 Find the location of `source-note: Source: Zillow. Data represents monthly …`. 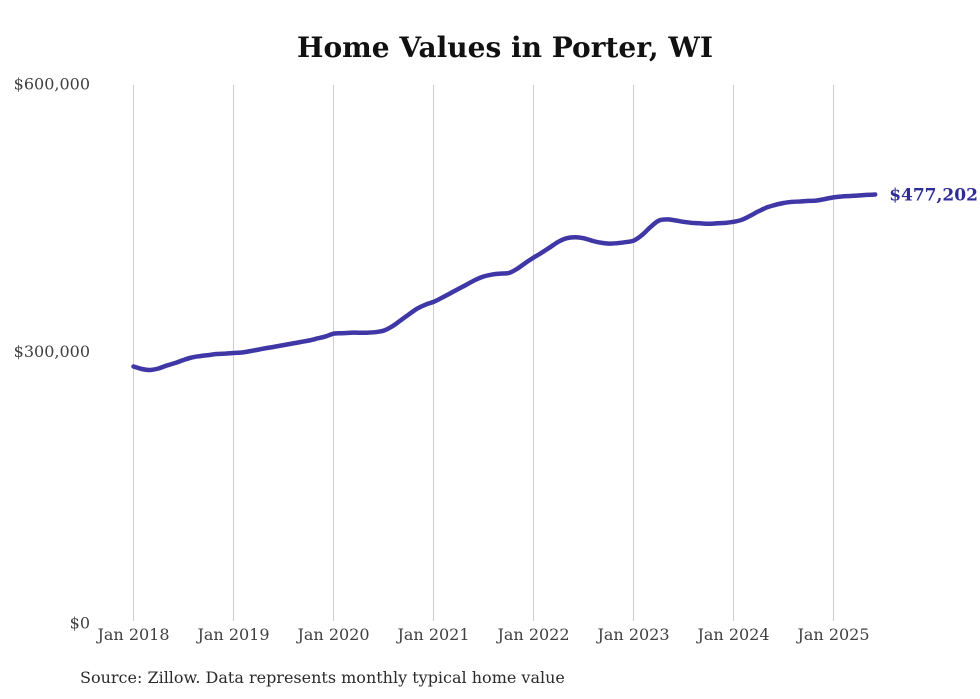

source-note: Source: Zillow. Data represents monthly … is located at coordinates (322, 677).